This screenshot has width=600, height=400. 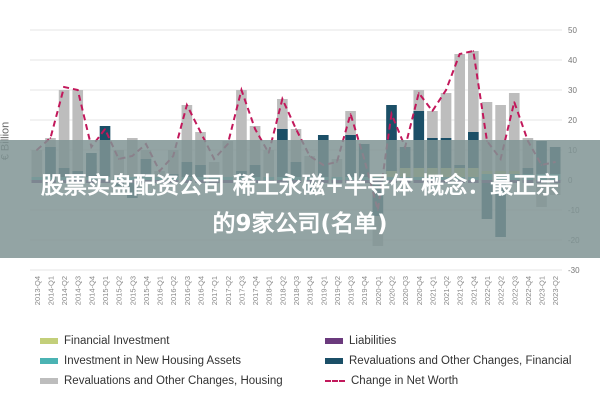 What do you see at coordinates (78, 290) in the screenshot?
I see `x-tick-label: 2014-Q3` at bounding box center [78, 290].